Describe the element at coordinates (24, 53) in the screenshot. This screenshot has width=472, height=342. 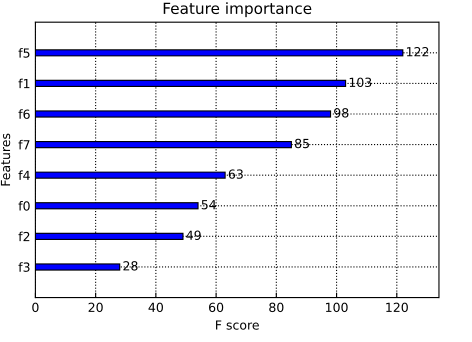
I see `y-tick-label: f5` at that location.